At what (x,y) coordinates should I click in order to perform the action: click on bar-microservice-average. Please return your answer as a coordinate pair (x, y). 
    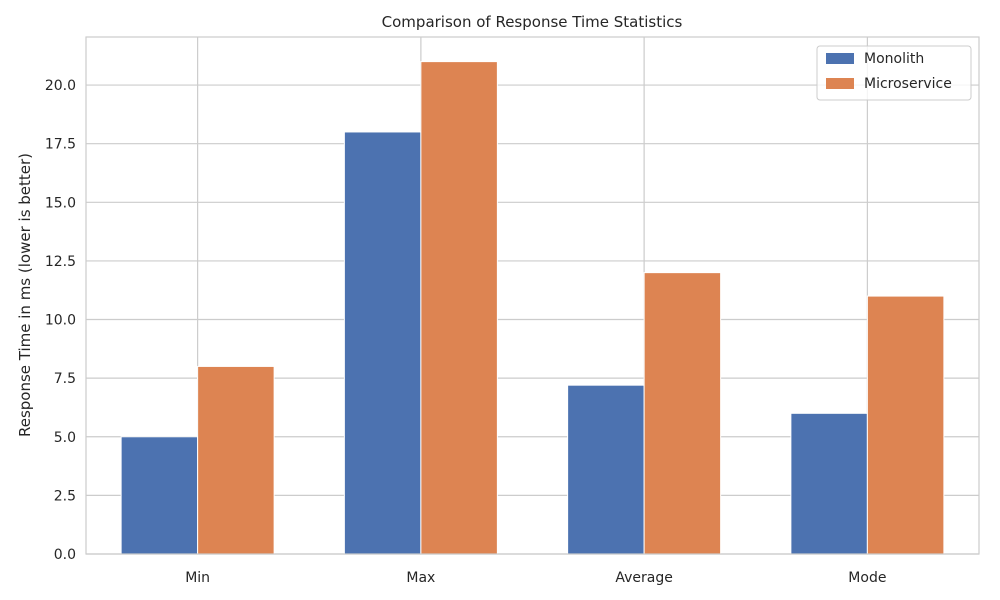
    Looking at the image, I should click on (682, 413).